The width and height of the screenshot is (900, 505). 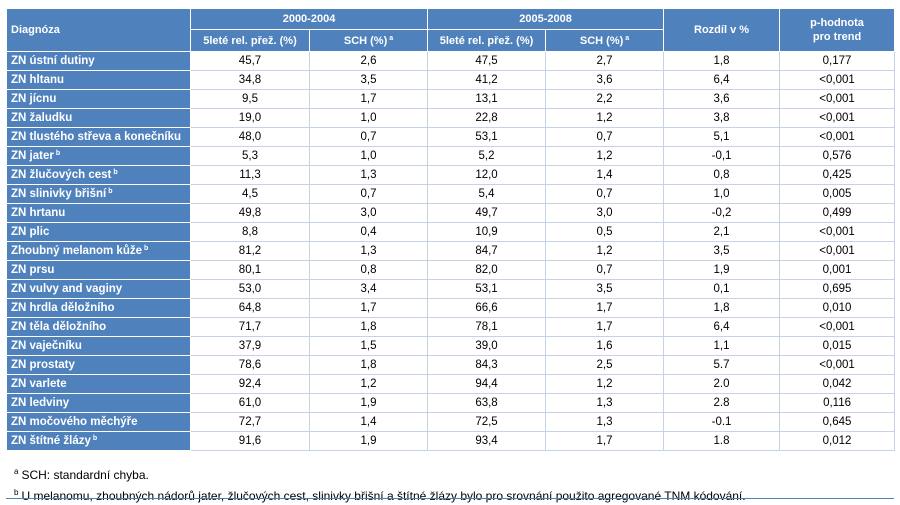 What do you see at coordinates (250, 346) in the screenshot?
I see `cell-survival-2000-2004: 37,9` at bounding box center [250, 346].